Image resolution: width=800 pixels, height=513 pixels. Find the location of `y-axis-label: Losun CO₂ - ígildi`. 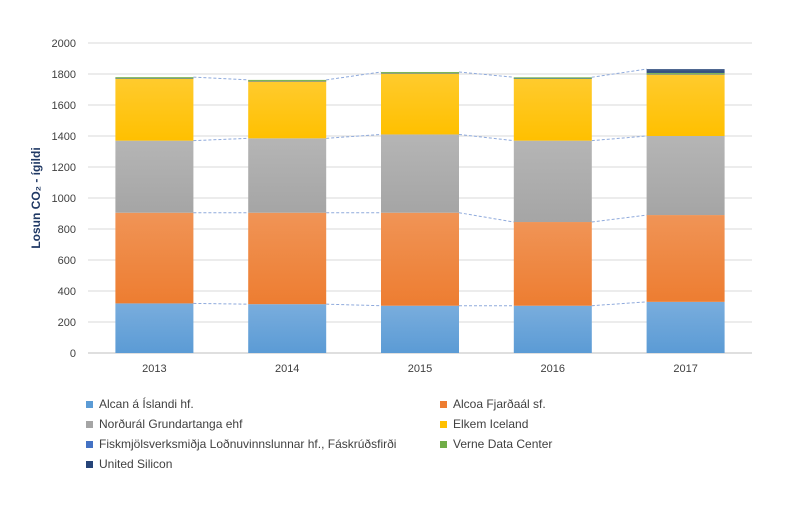

y-axis-label: Losun CO₂ - ígildi is located at coordinates (36, 197).